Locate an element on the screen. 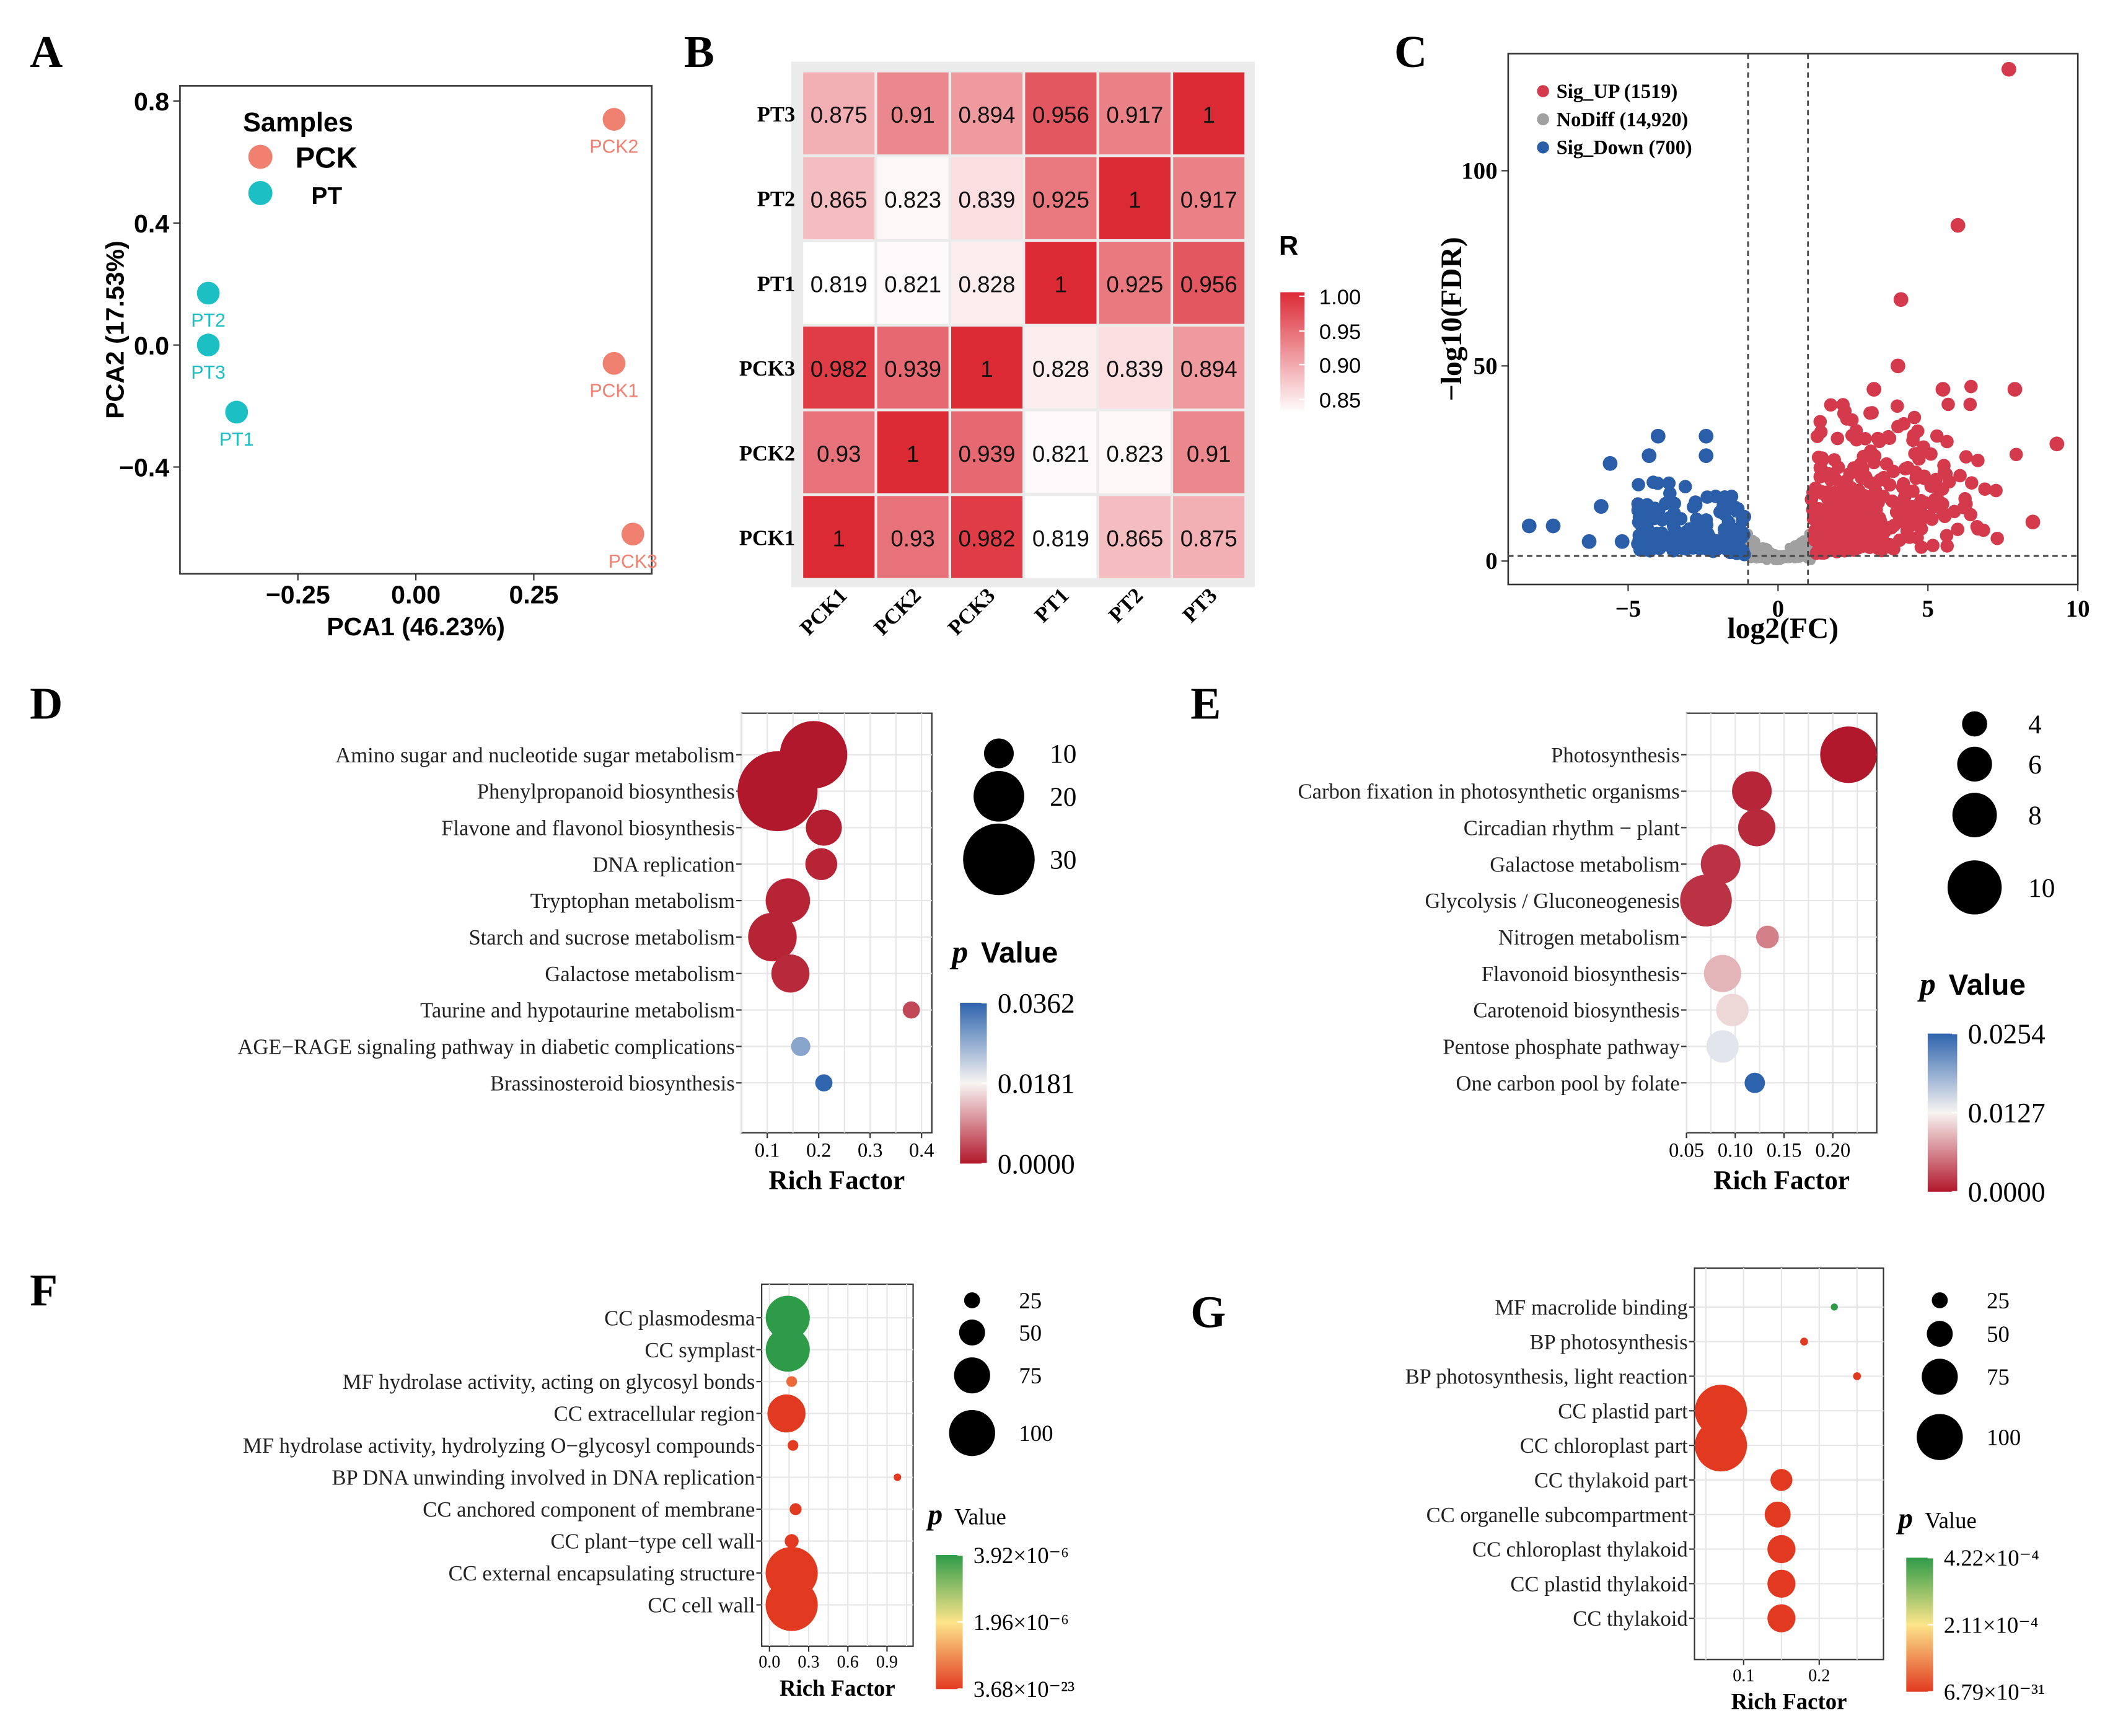 Image resolution: width=2105 pixels, height=1736 pixels. bubble-xlabel: Rich Factor is located at coordinates (1781, 1181).